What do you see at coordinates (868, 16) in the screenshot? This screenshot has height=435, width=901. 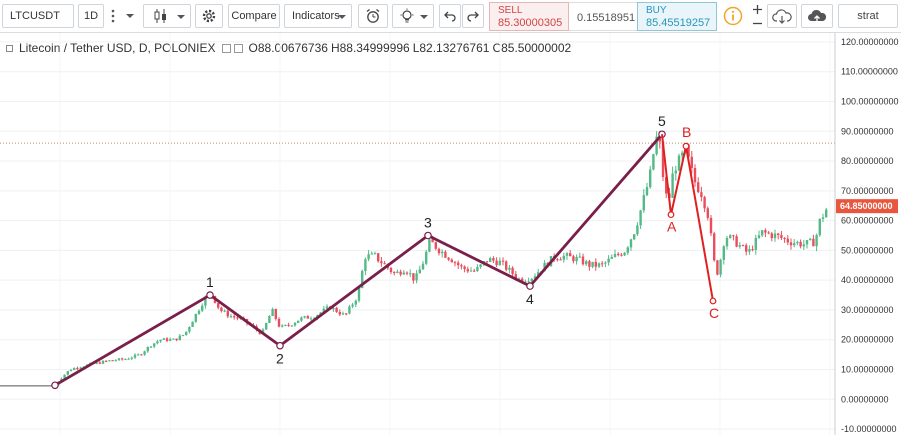 I see `layout-name-button: strat` at bounding box center [868, 16].